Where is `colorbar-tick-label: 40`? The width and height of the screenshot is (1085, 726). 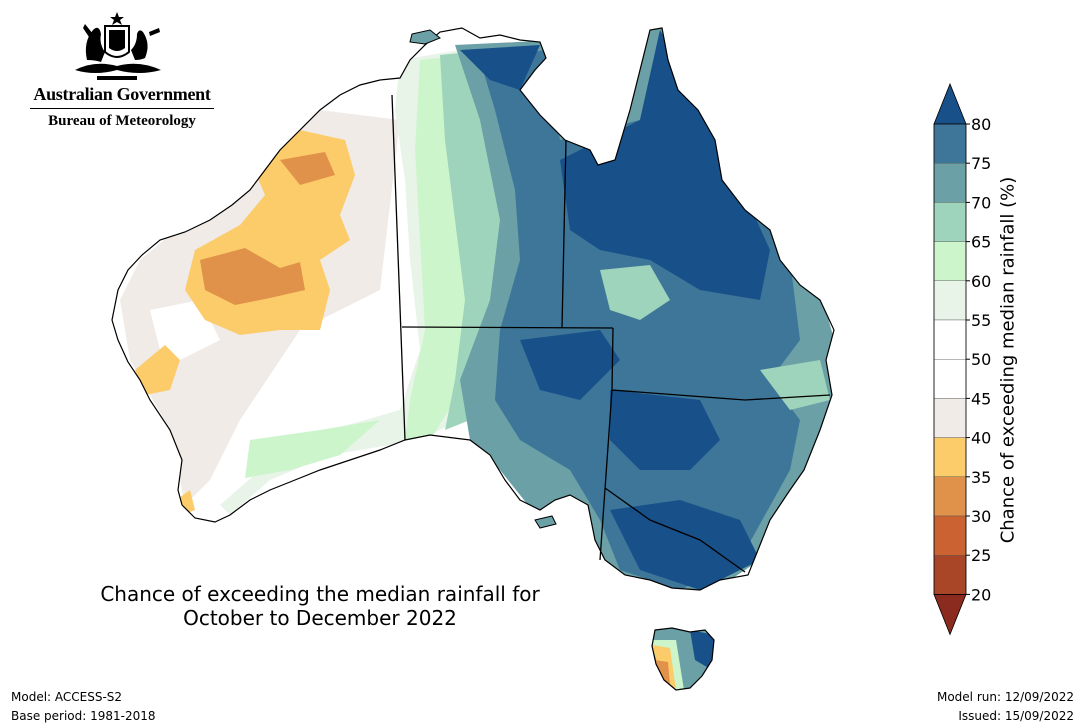
colorbar-tick-label: 40 is located at coordinates (981, 438).